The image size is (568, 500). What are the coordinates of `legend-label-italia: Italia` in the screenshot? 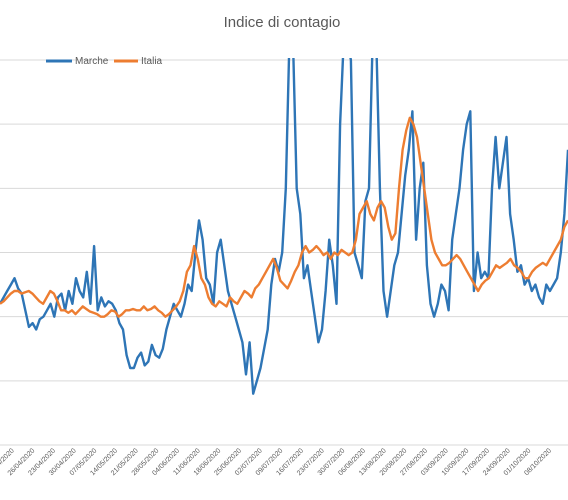 It's located at (152, 61).